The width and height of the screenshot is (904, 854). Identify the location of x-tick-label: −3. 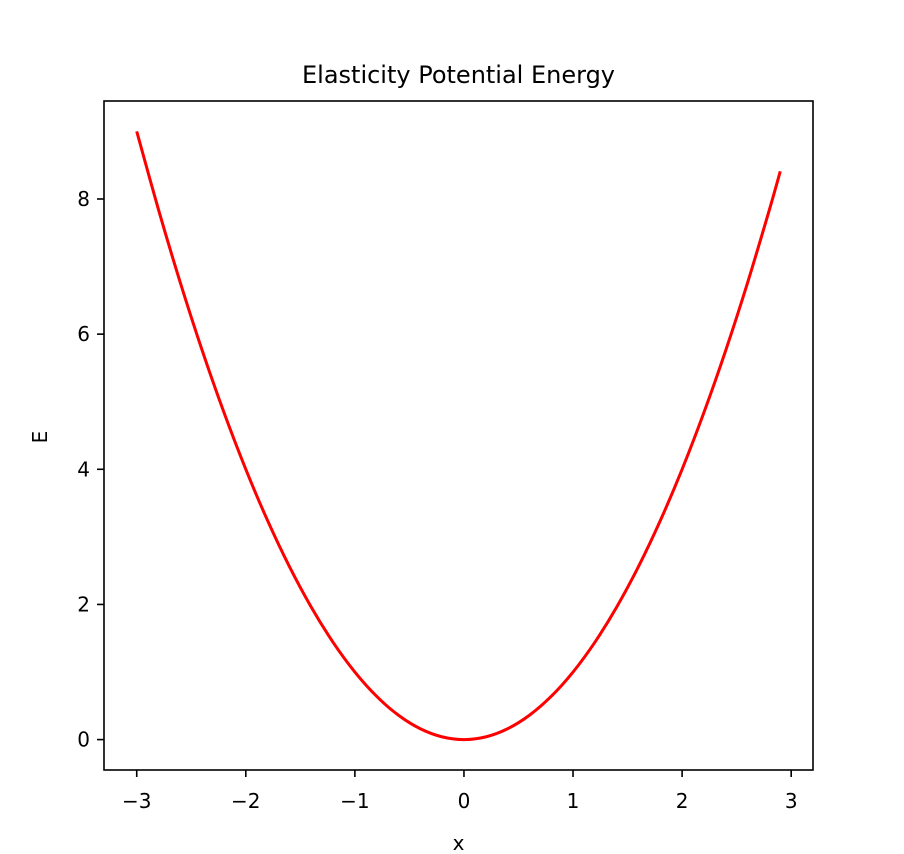
(136, 801).